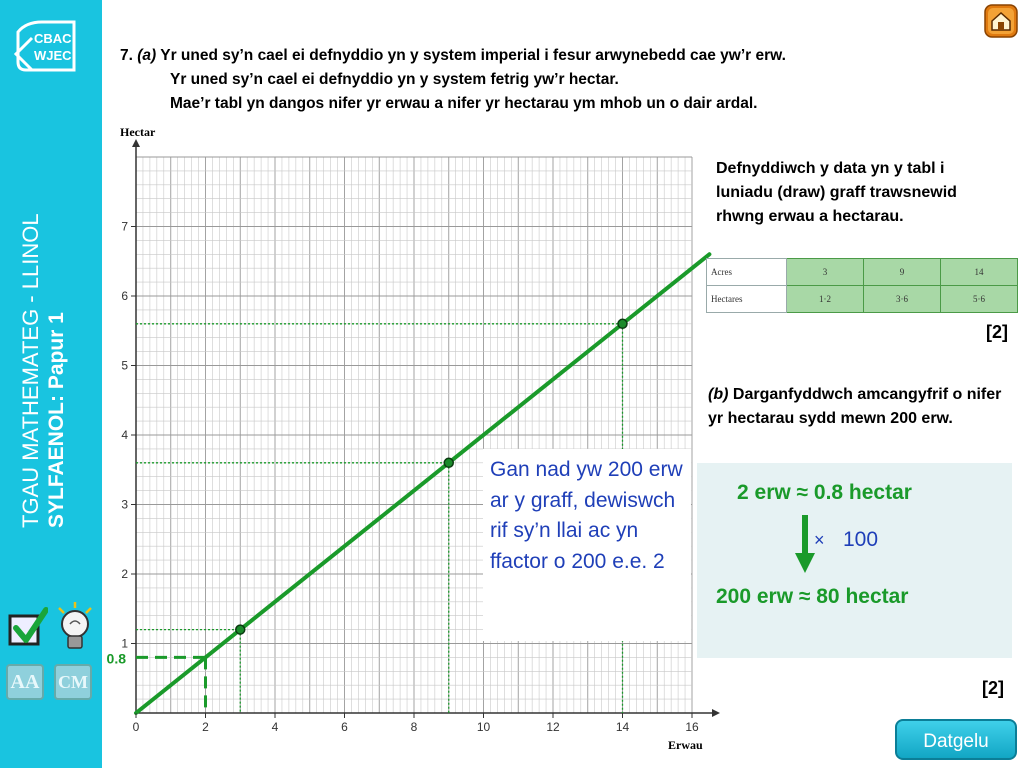  I want to click on wjec-logo: CBAC WJEC, so click(44, 46).